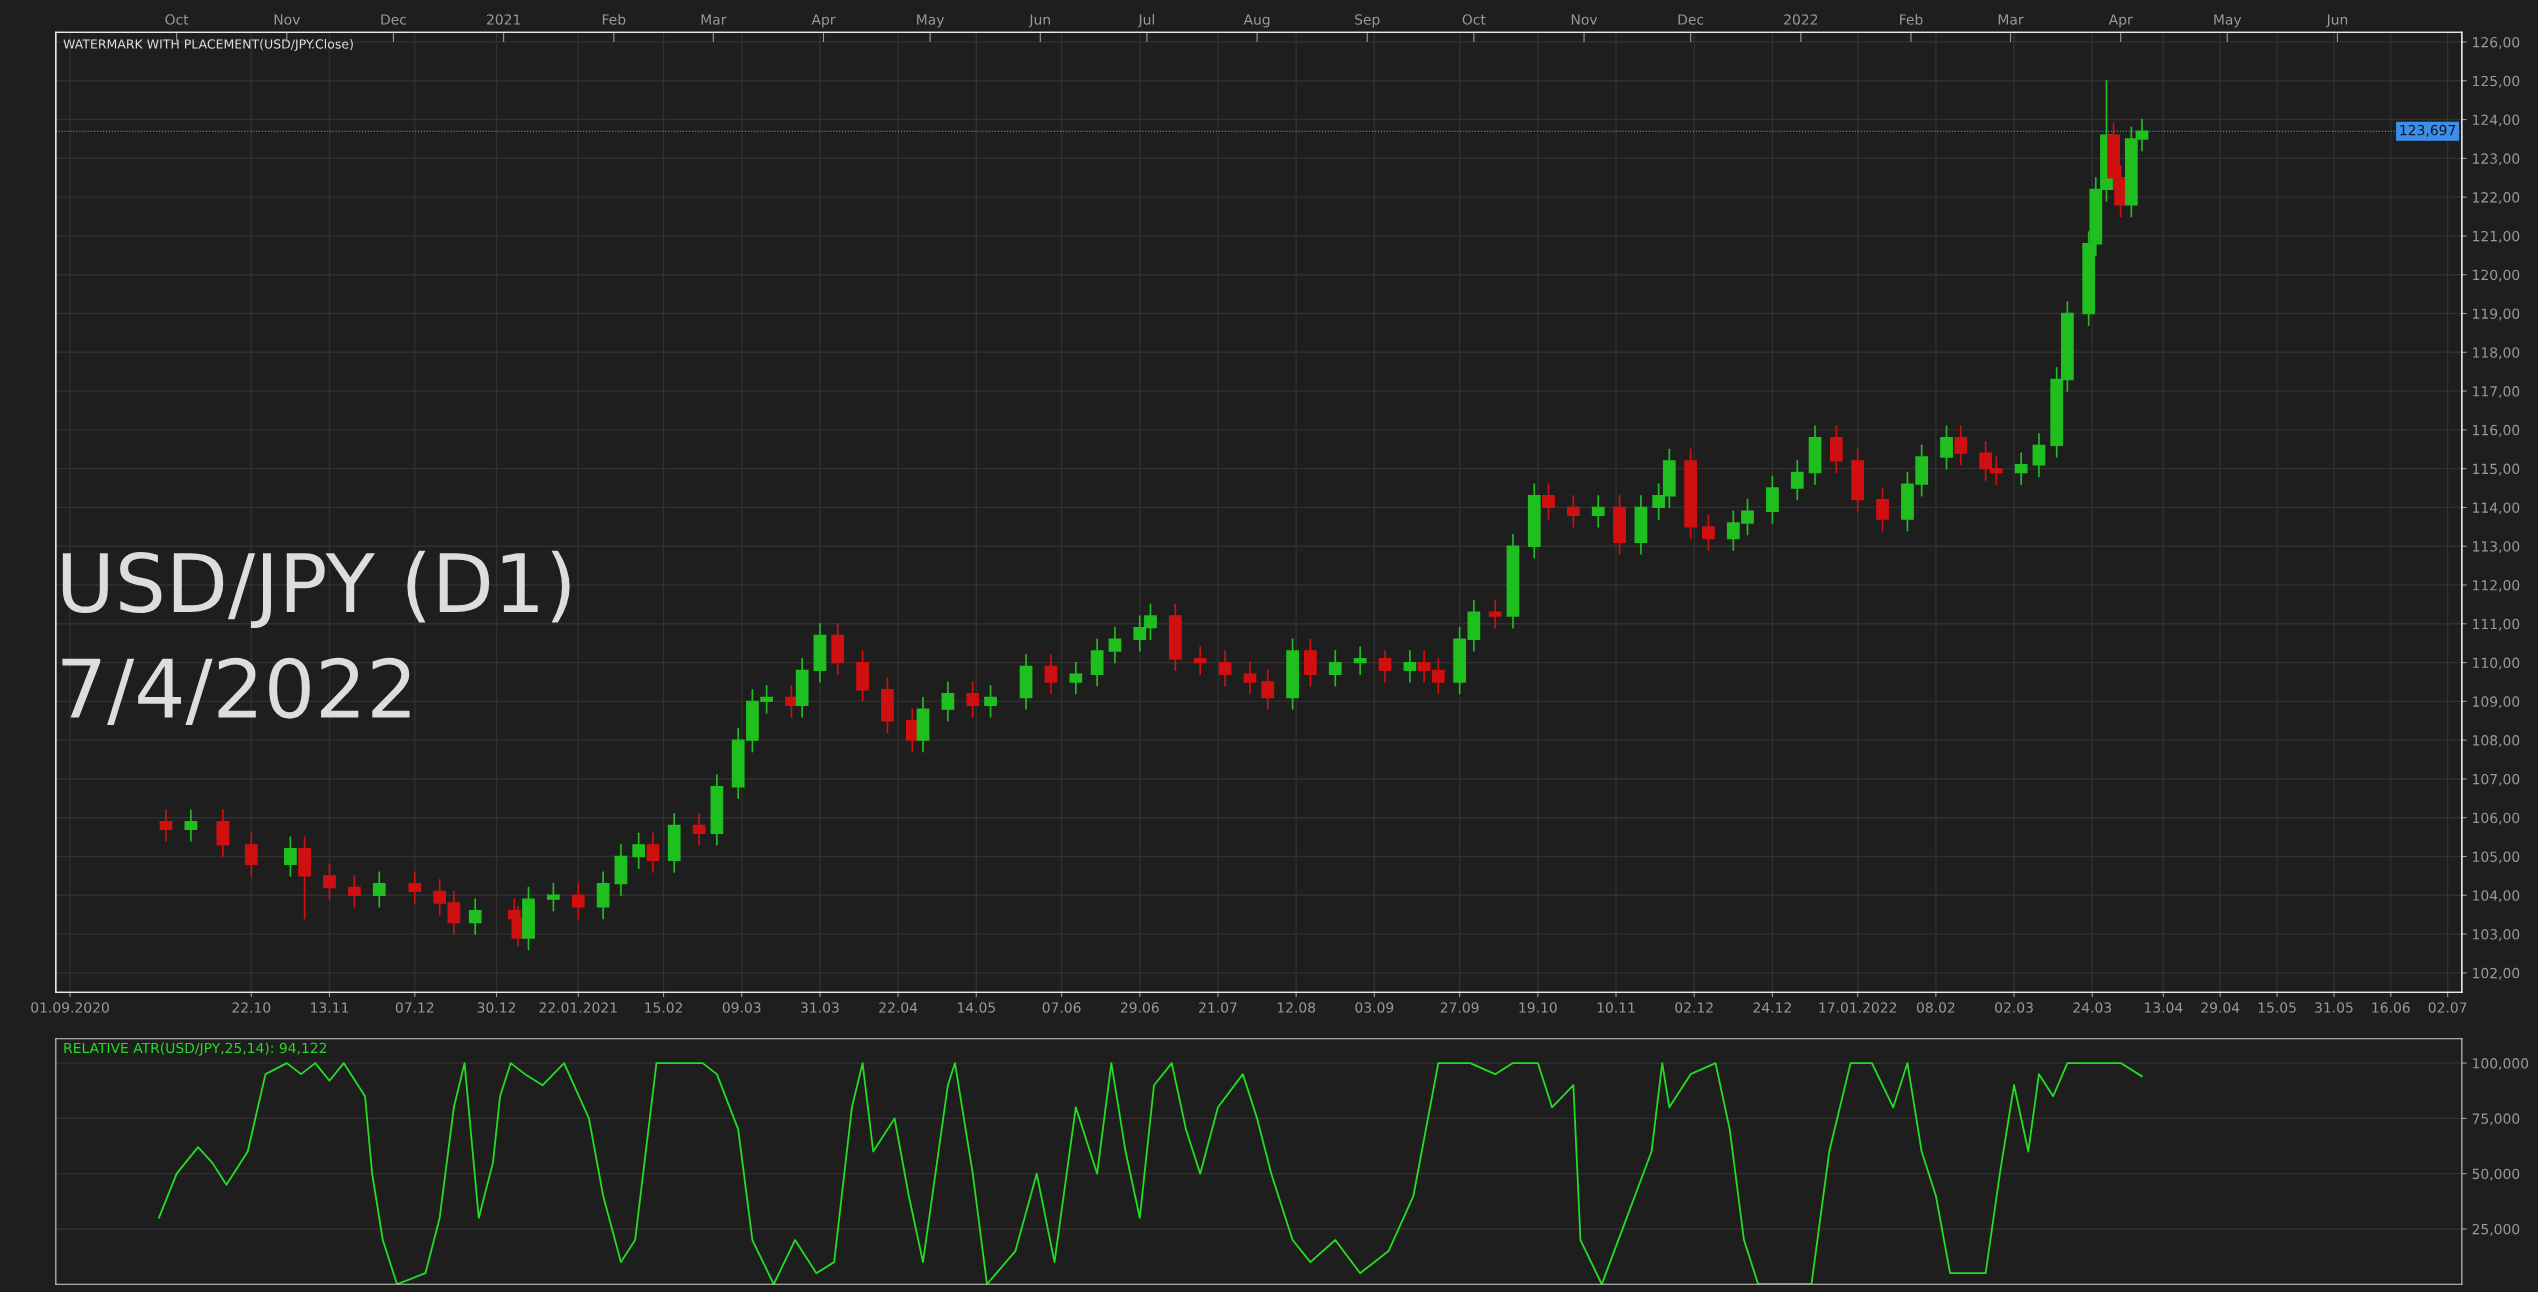 The height and width of the screenshot is (1292, 2538). I want to click on y-tick-label: 111,00, so click(2496, 624).